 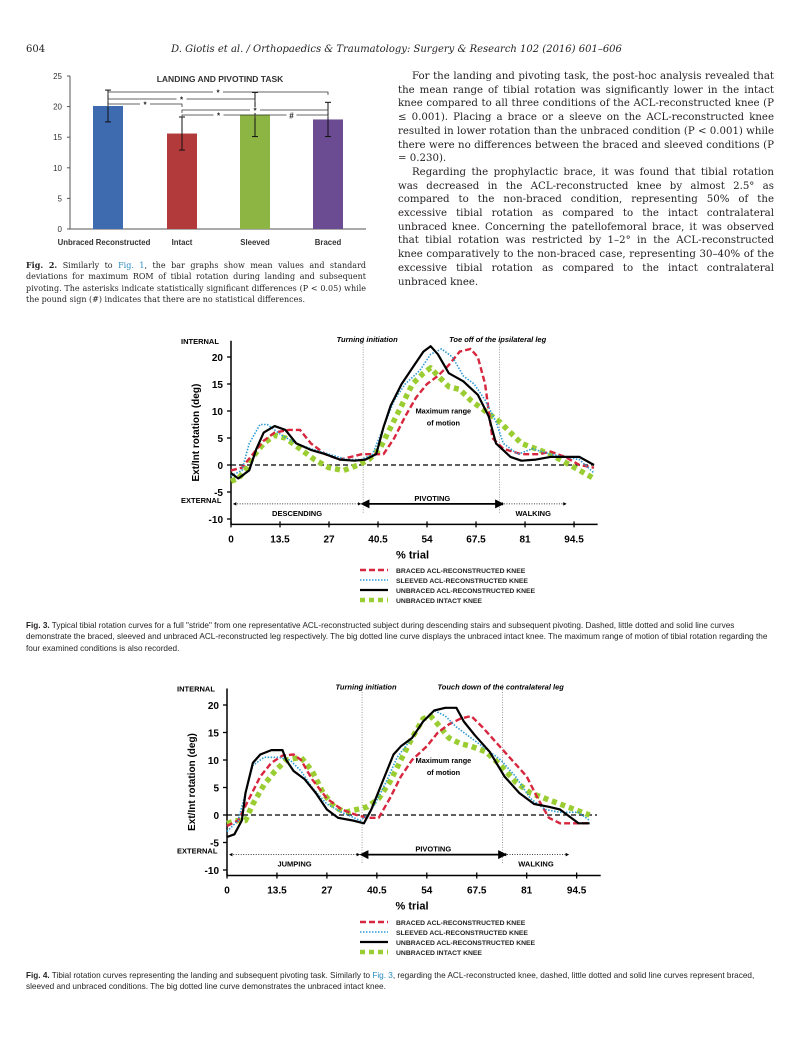 I want to click on caption-label: Fig. 4., so click(x=38, y=975).